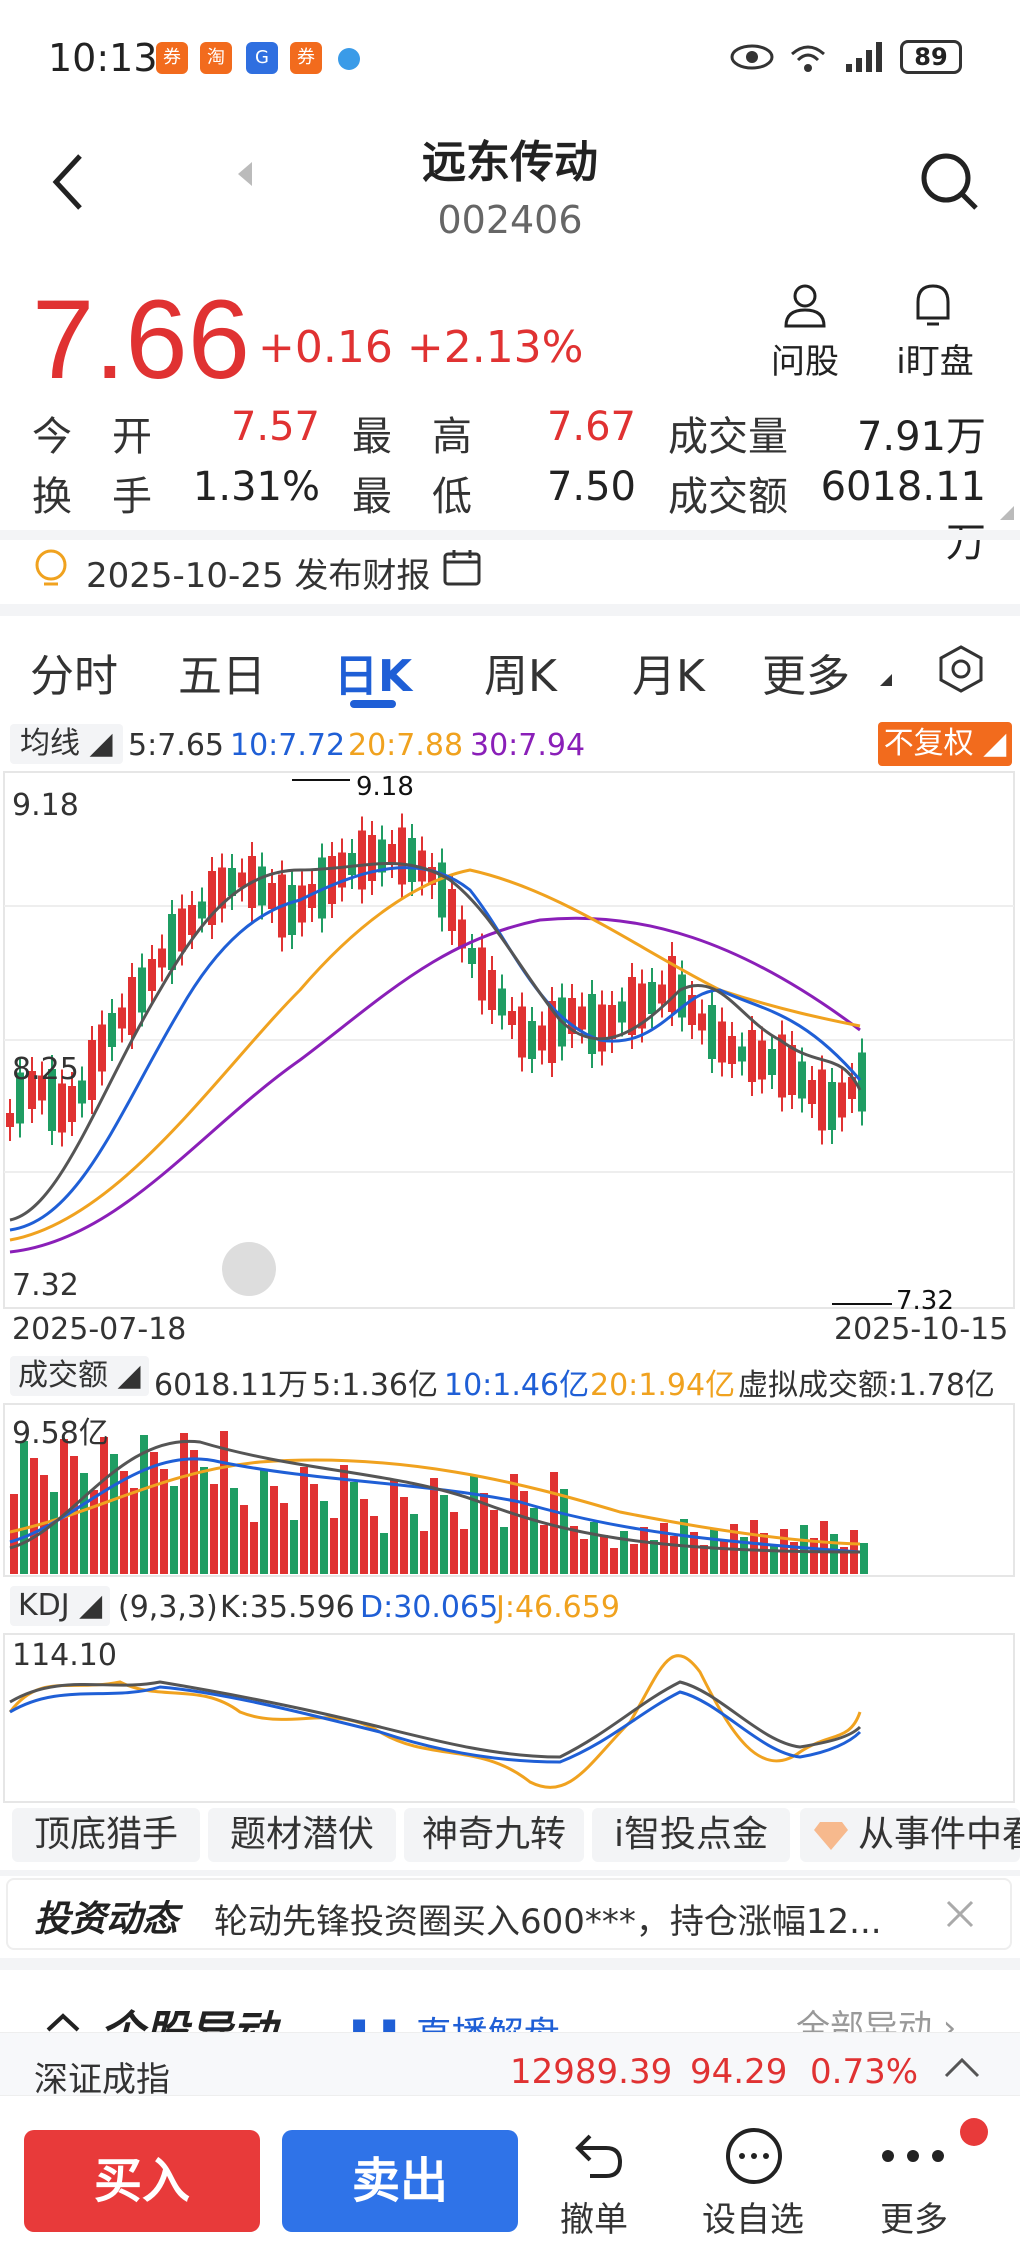 This screenshot has height=2251, width=1020. I want to click on bulb-icon, so click(51, 567).